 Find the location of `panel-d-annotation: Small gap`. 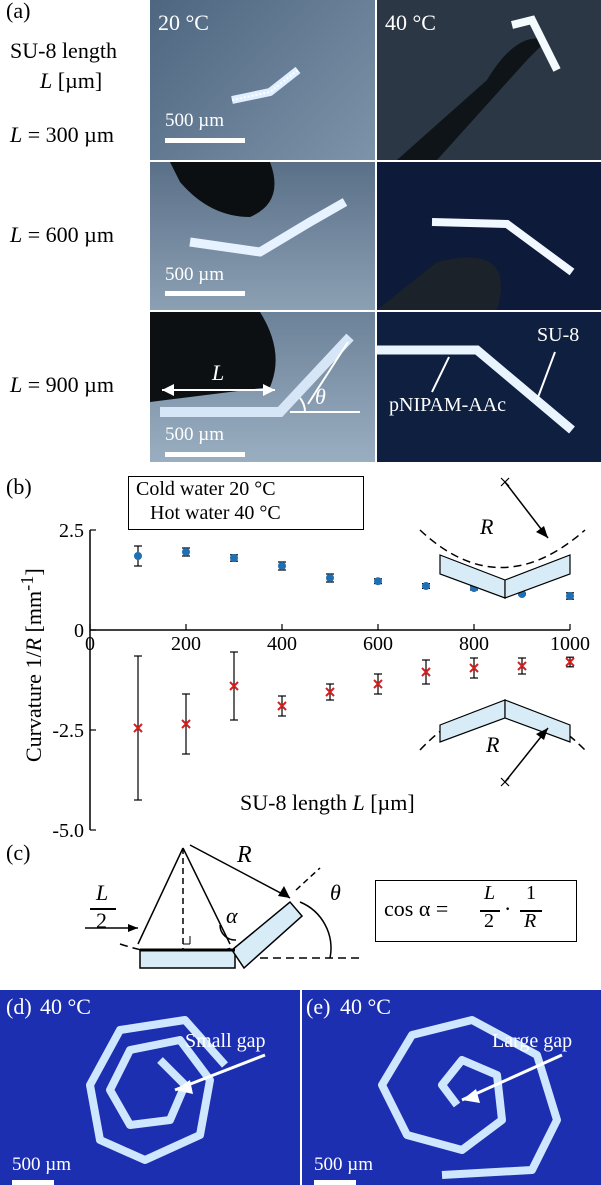

panel-d-annotation: Small gap is located at coordinates (225, 1041).